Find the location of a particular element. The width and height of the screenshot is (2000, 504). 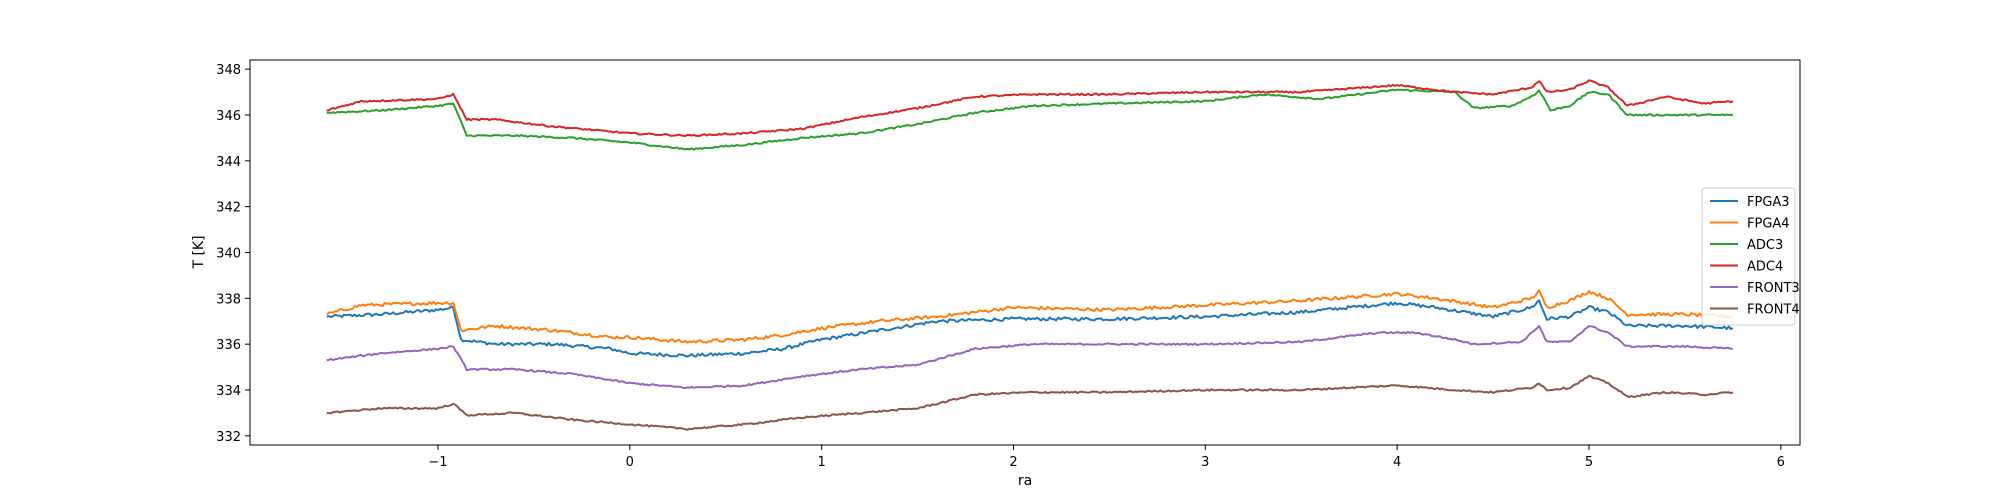

y-tick-label: 346 is located at coordinates (228, 116).